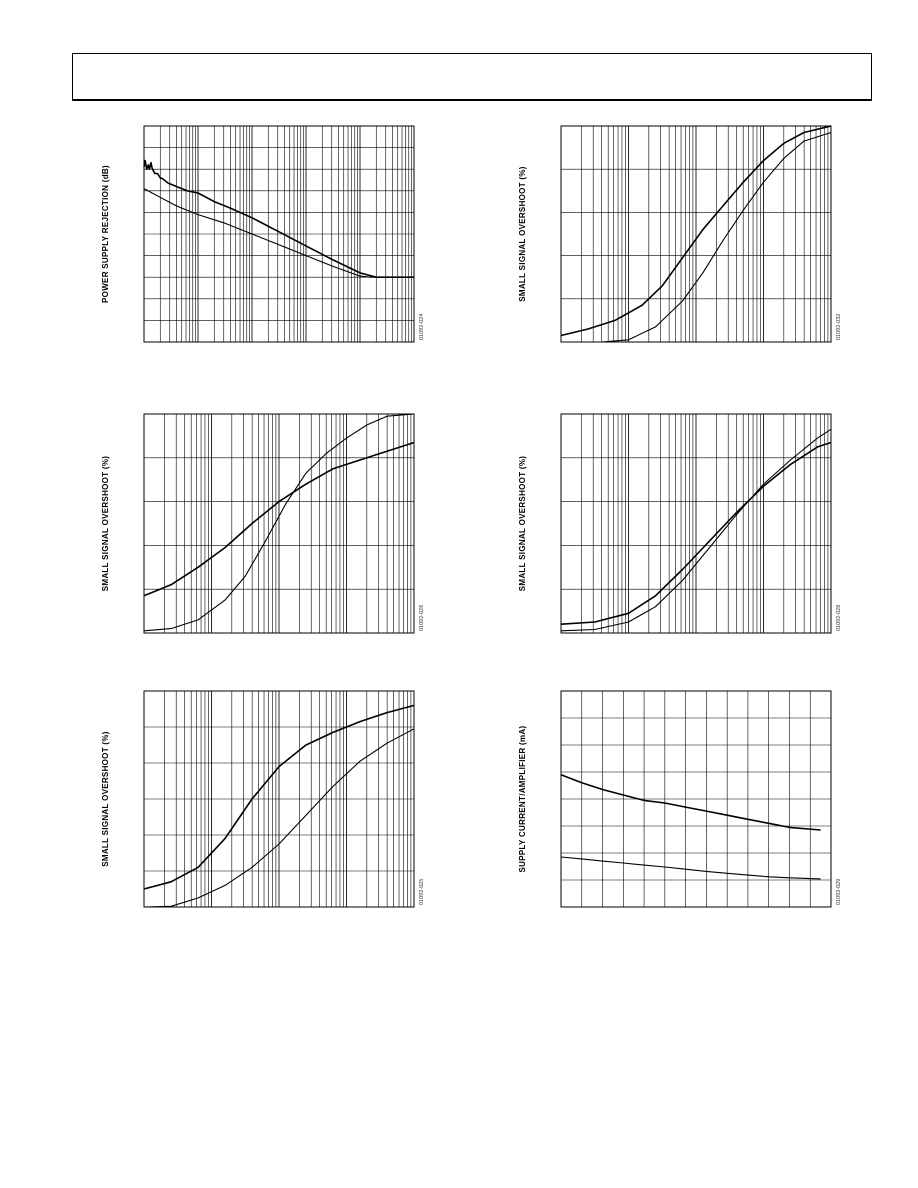 Image resolution: width=918 pixels, height=1188 pixels. What do you see at coordinates (839, 618) in the screenshot?
I see `figure-code: 01092-028` at bounding box center [839, 618].